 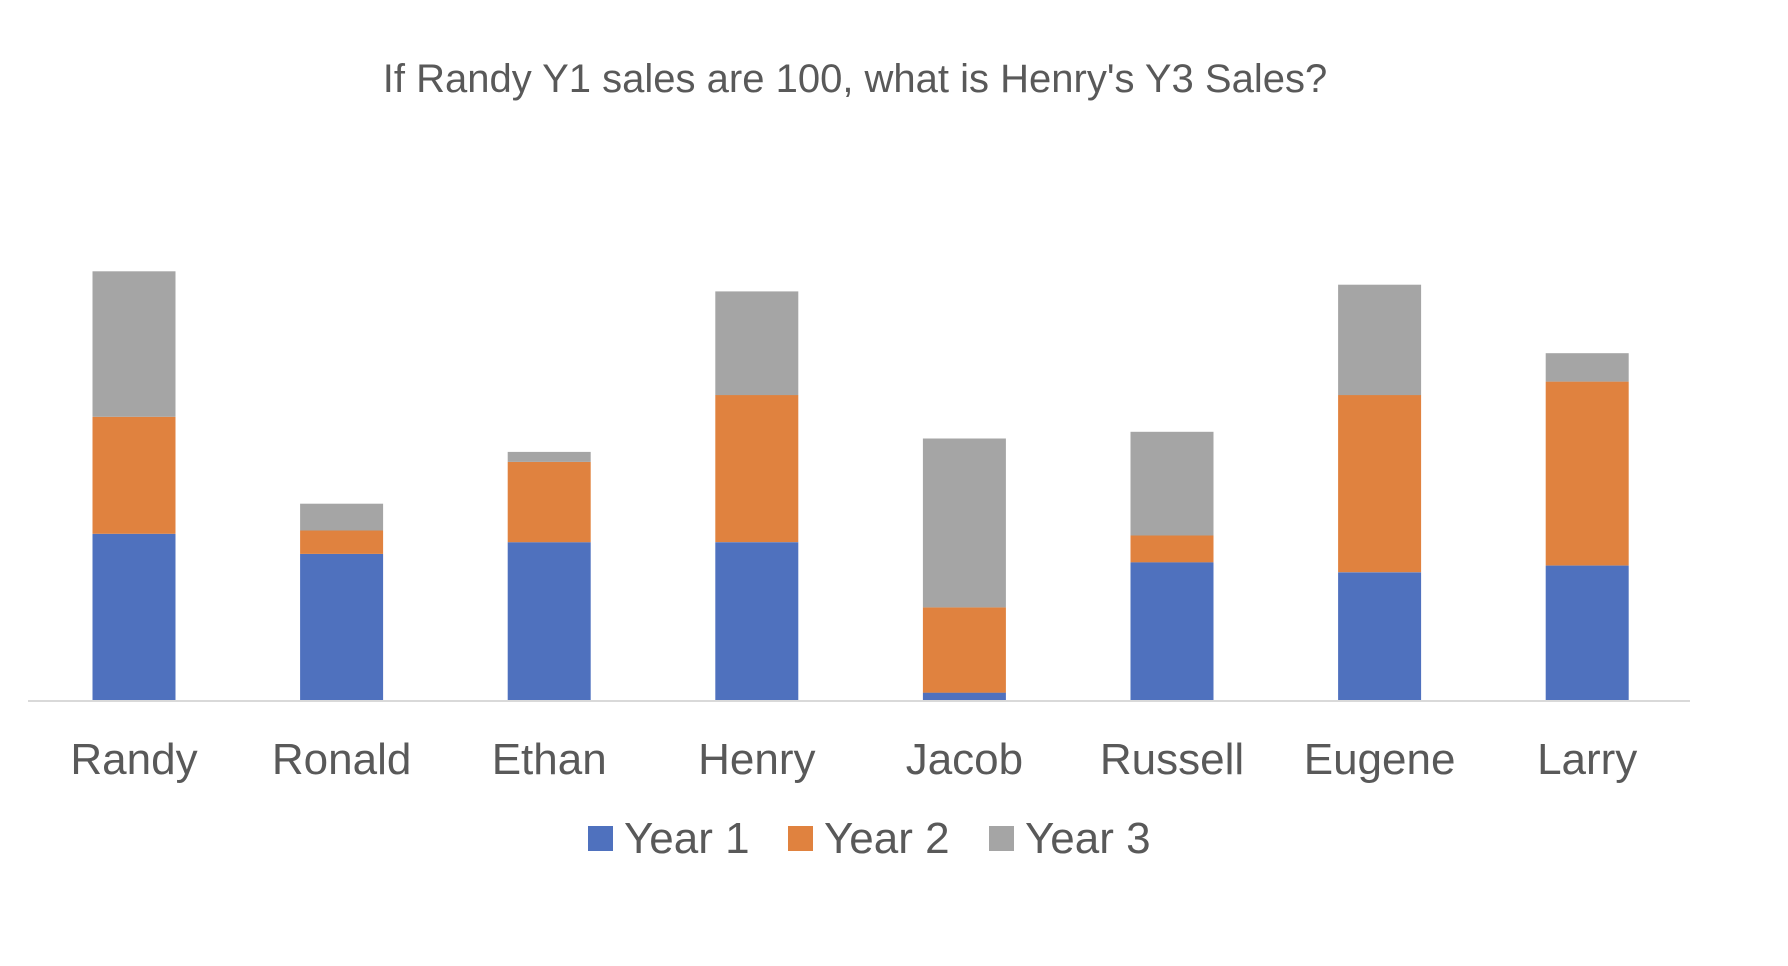 What do you see at coordinates (1380, 759) in the screenshot?
I see `x-tick-label-eugene: Eugene` at bounding box center [1380, 759].